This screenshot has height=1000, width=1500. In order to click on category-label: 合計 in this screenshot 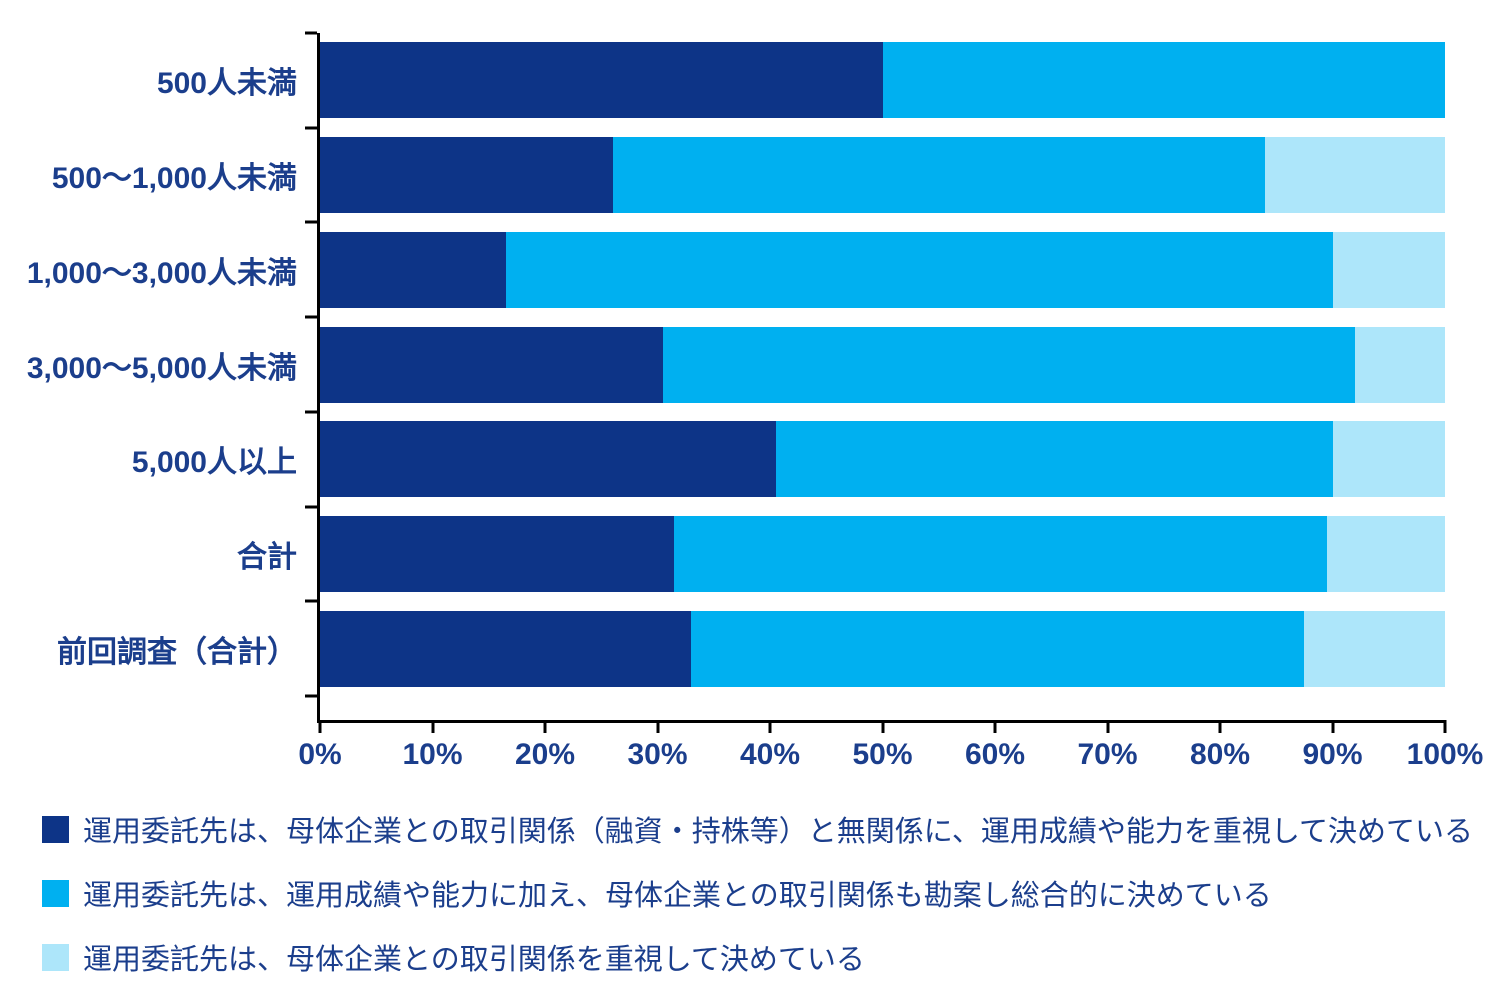, I will do `click(267, 557)`.